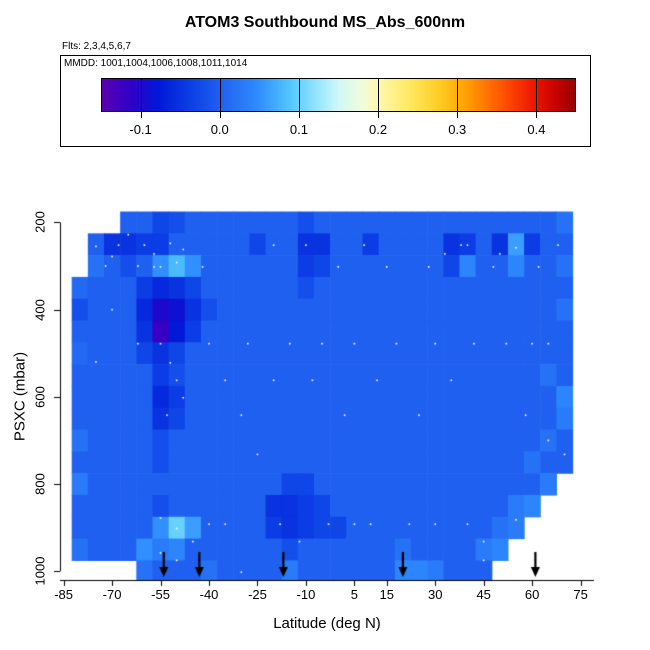 The width and height of the screenshot is (650, 650). I want to click on x-tick-label: 75, so click(580, 594).